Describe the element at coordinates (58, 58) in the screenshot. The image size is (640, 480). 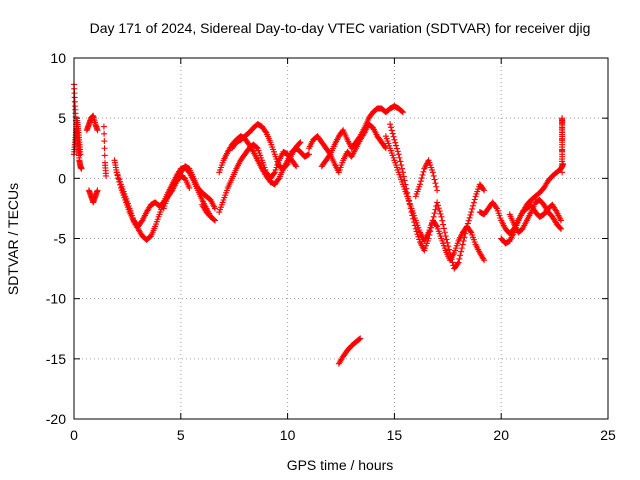
I see `y-tick-label: 10` at that location.